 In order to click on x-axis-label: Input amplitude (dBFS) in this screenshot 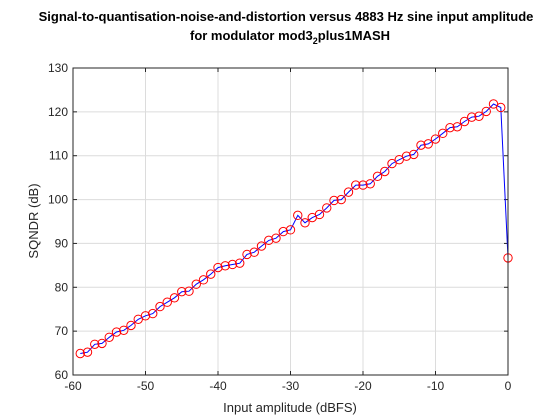, I will do `click(290, 407)`.